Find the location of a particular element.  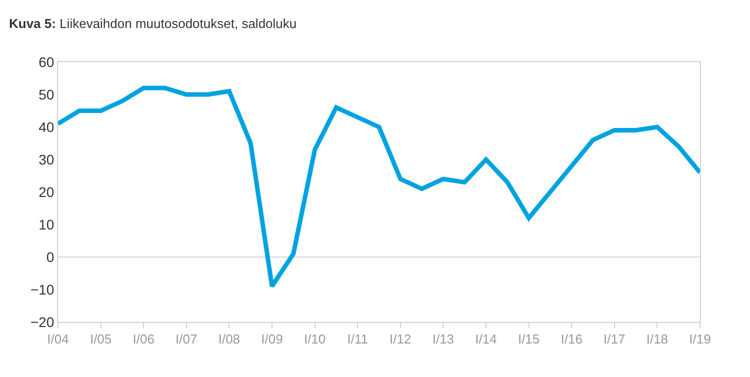

x-tick-label: I/17 is located at coordinates (615, 339).